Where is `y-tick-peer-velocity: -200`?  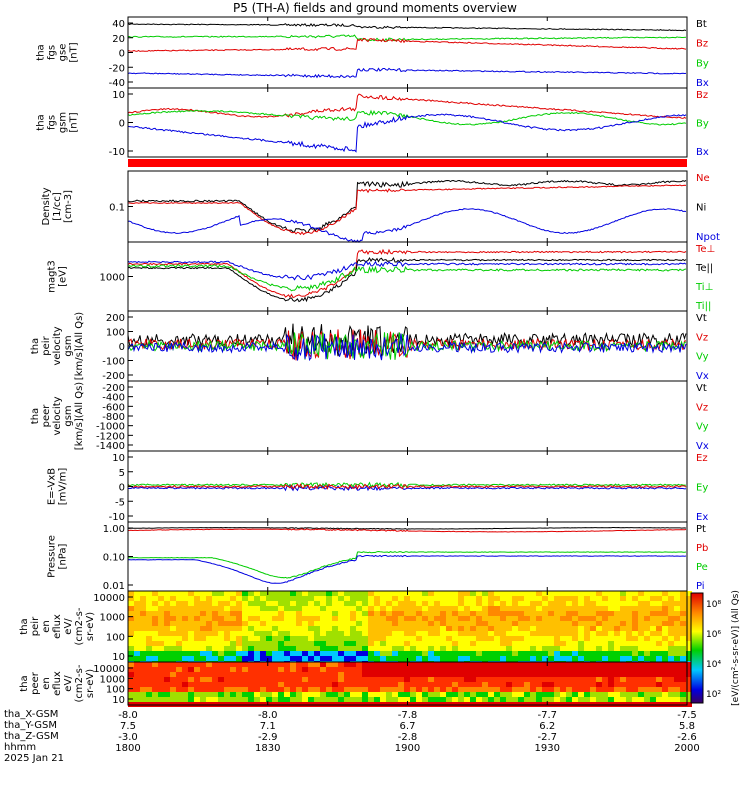 y-tick-peer-velocity: -200 is located at coordinates (113, 388).